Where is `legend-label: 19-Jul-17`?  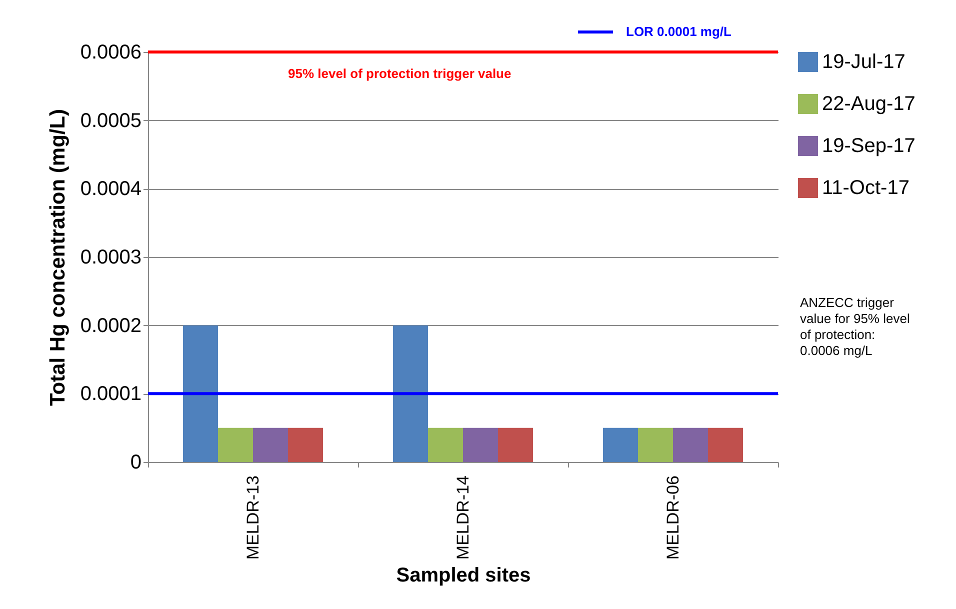
legend-label: 19-Jul-17 is located at coordinates (864, 62).